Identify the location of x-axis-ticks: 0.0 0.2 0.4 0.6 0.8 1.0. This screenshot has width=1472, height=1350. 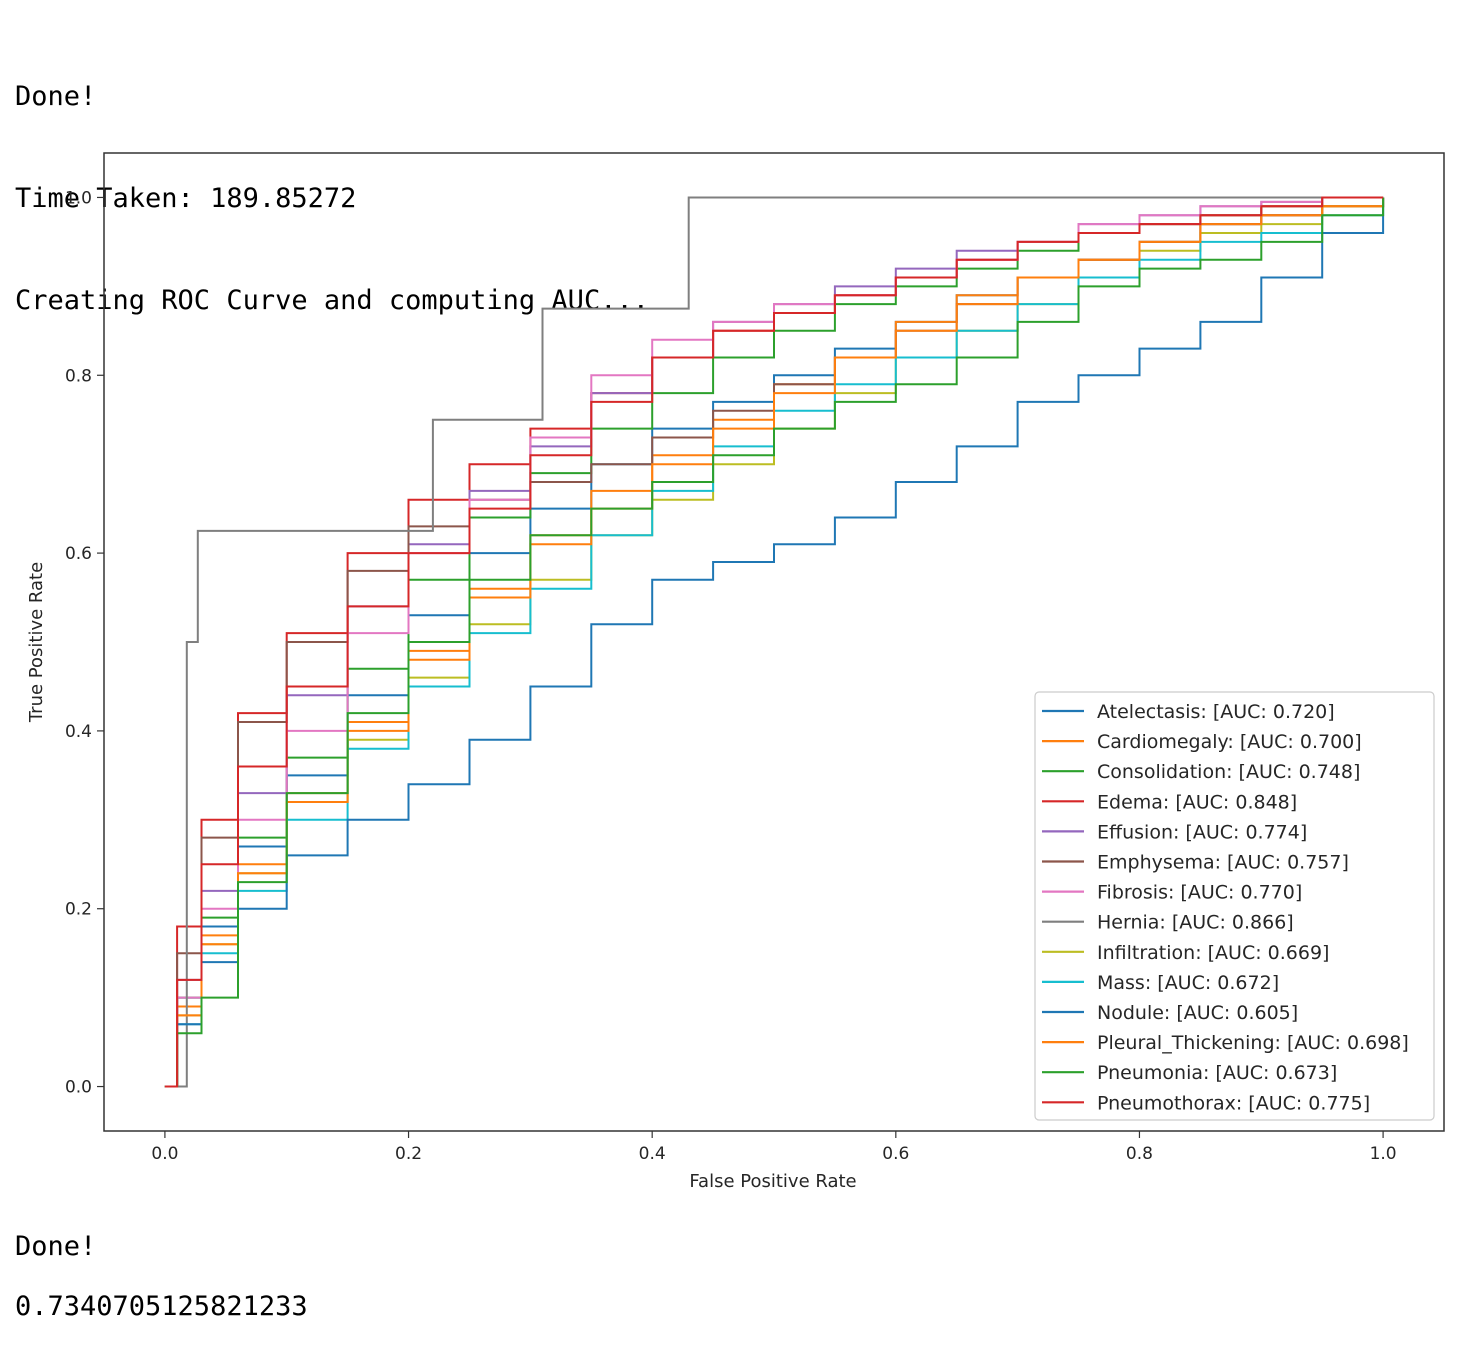
(774, 1147).